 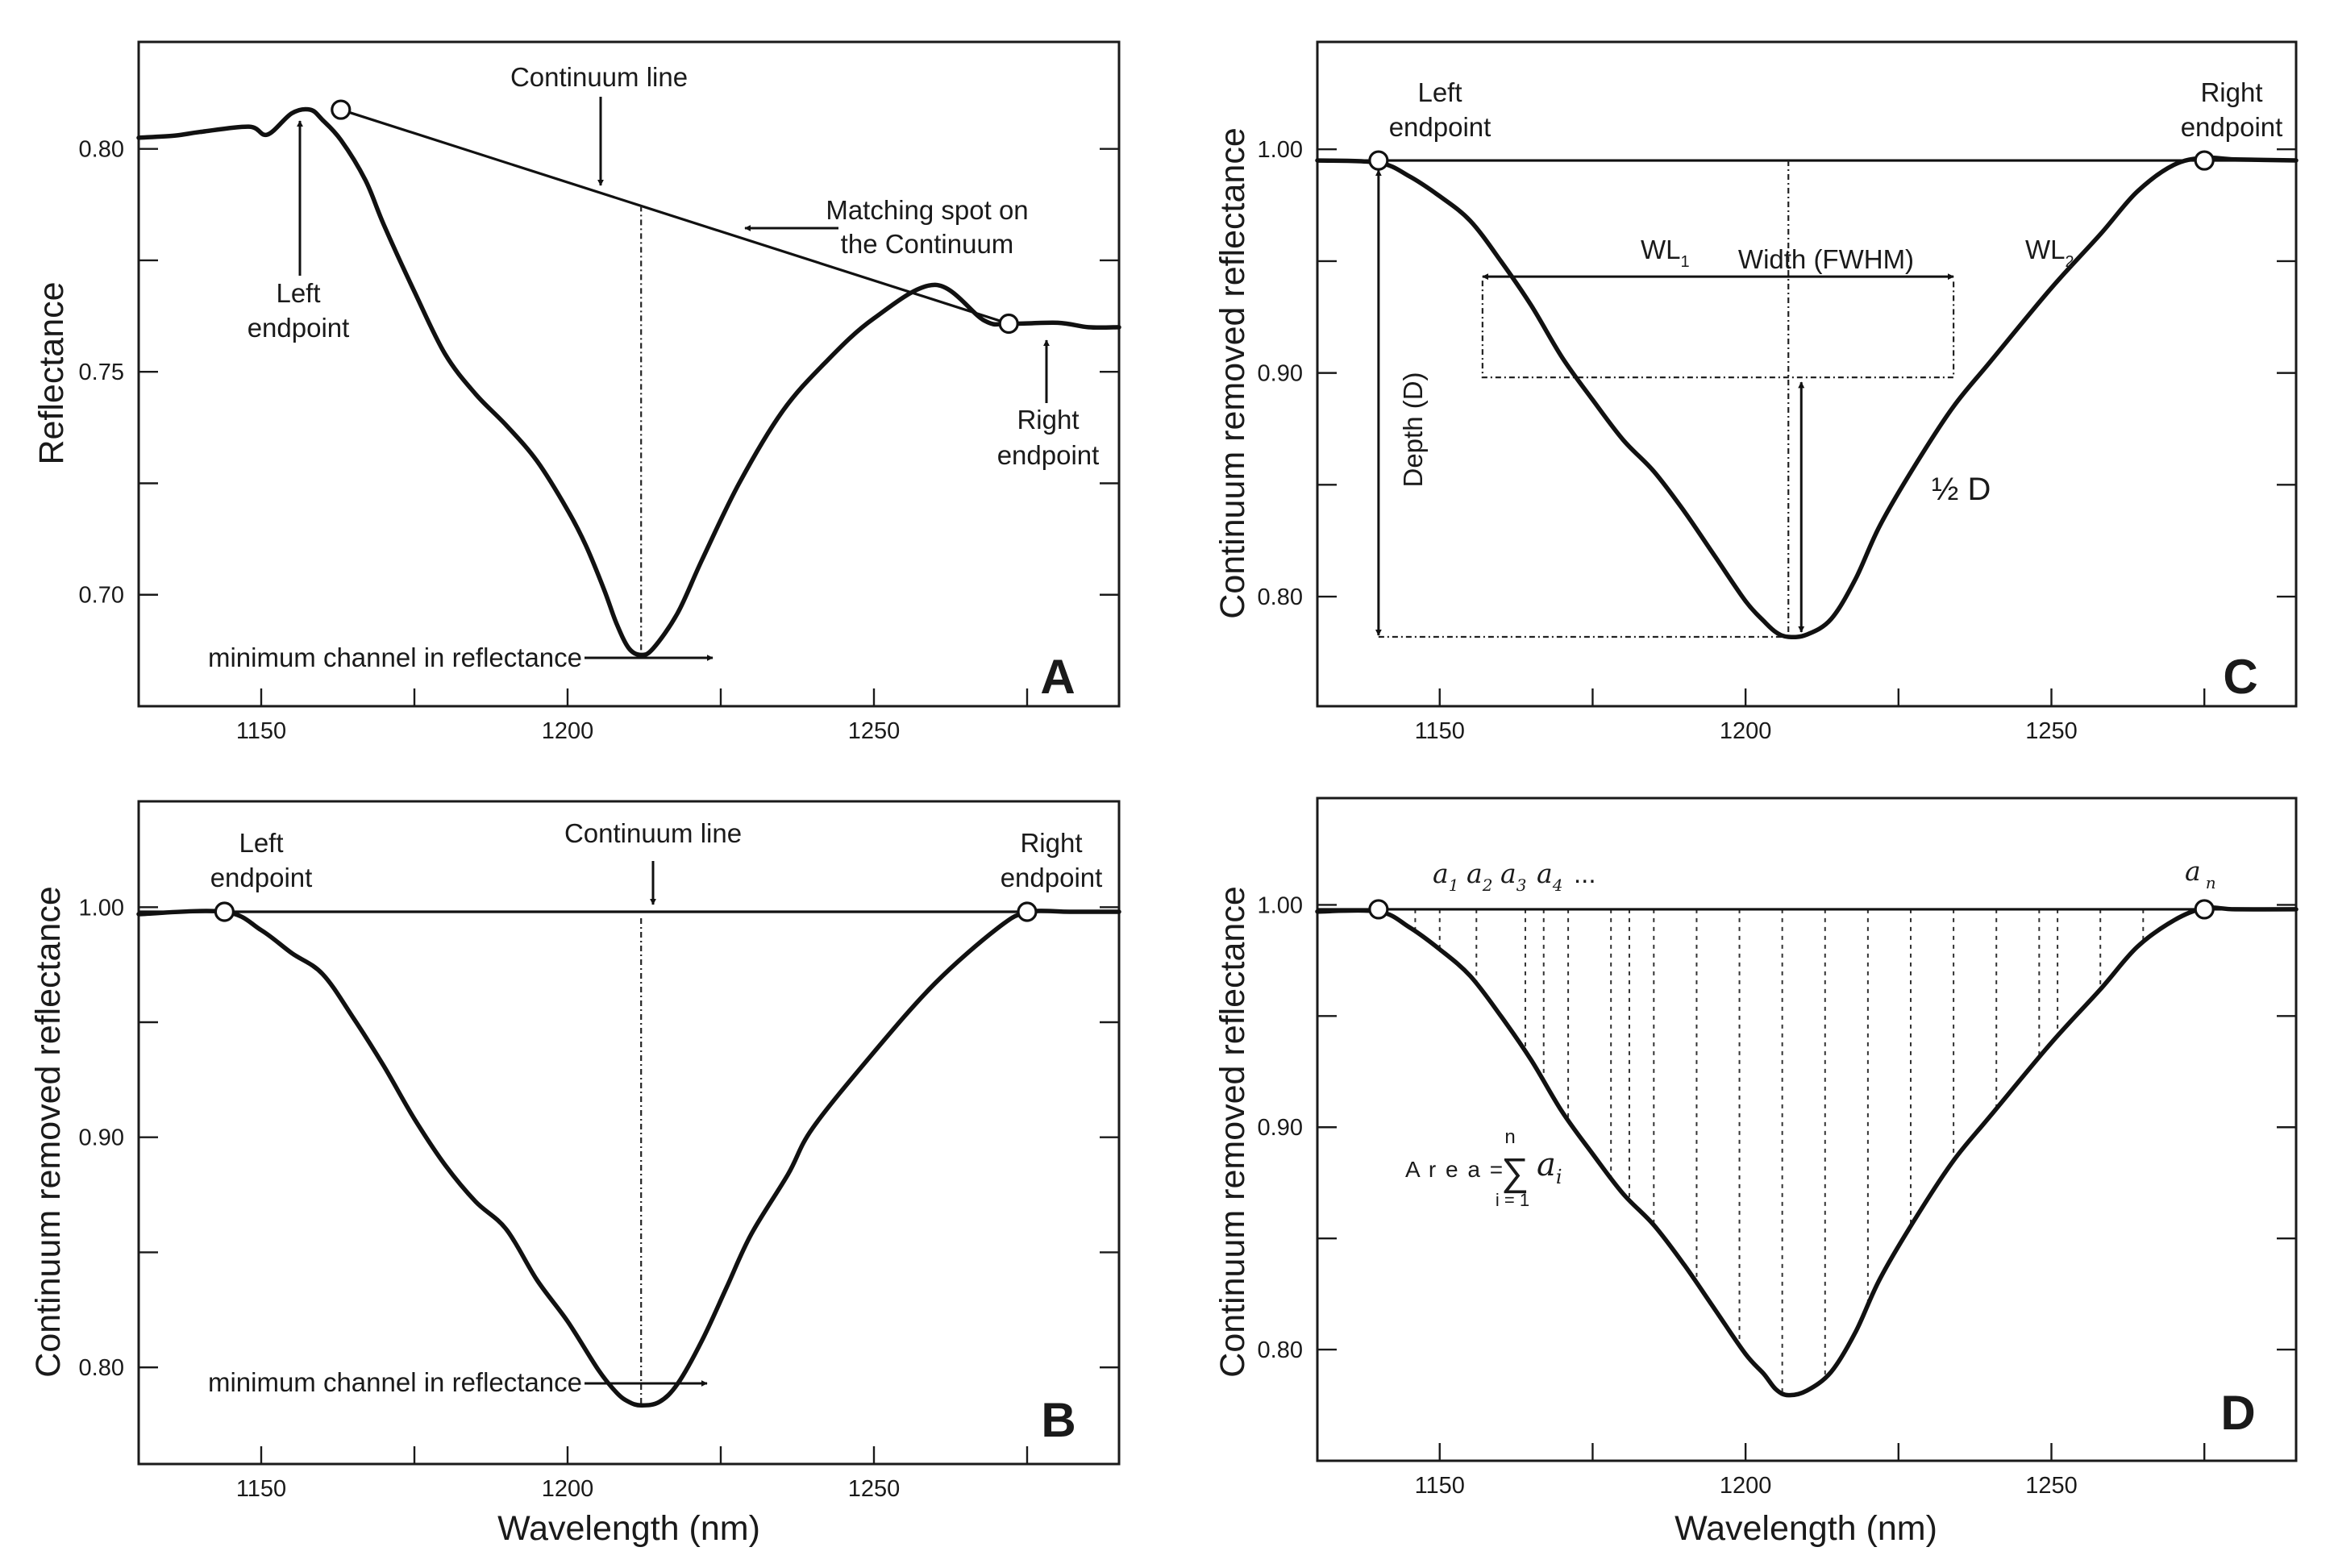 What do you see at coordinates (1058, 1420) in the screenshot?
I see `panel-letter: B` at bounding box center [1058, 1420].